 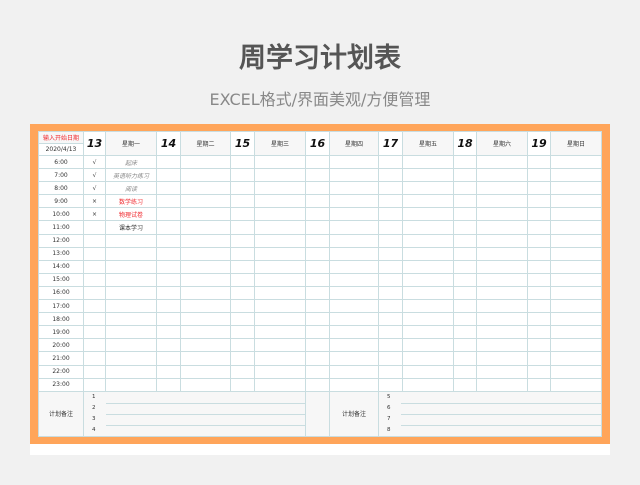 What do you see at coordinates (494, 398) in the screenshot?
I see `note-line: 5` at bounding box center [494, 398].